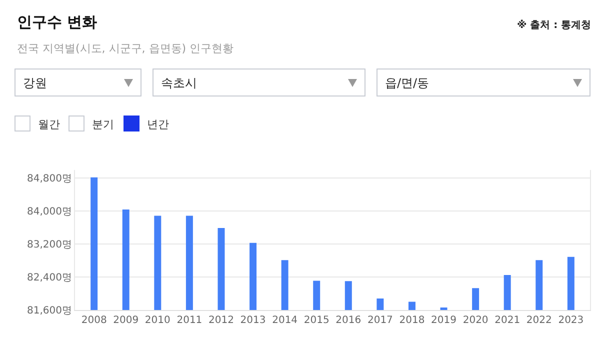 Image resolution: width=607 pixels, height=340 pixels. I want to click on text: 읍/면/동, so click(407, 83).